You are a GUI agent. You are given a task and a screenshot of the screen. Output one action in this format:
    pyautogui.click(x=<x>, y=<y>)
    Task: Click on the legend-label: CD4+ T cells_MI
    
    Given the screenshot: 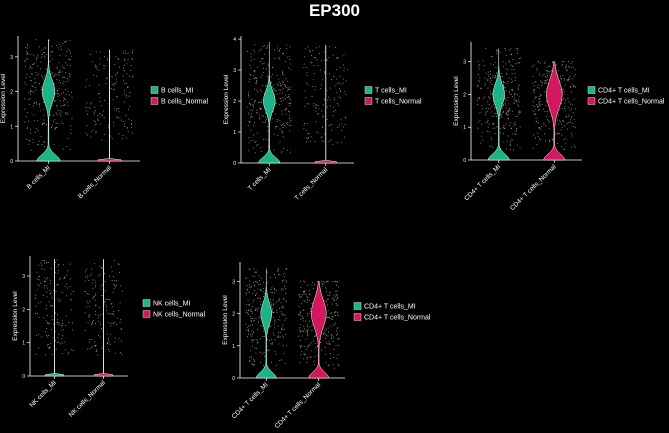 What is the action you would take?
    pyautogui.click(x=390, y=307)
    